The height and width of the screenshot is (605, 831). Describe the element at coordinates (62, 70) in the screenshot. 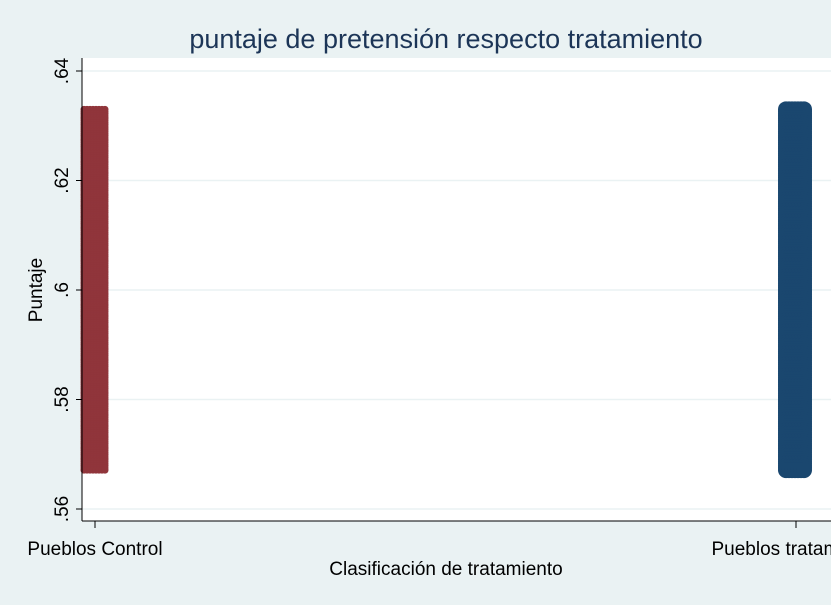

I see `y-tick-label: .64` at that location.